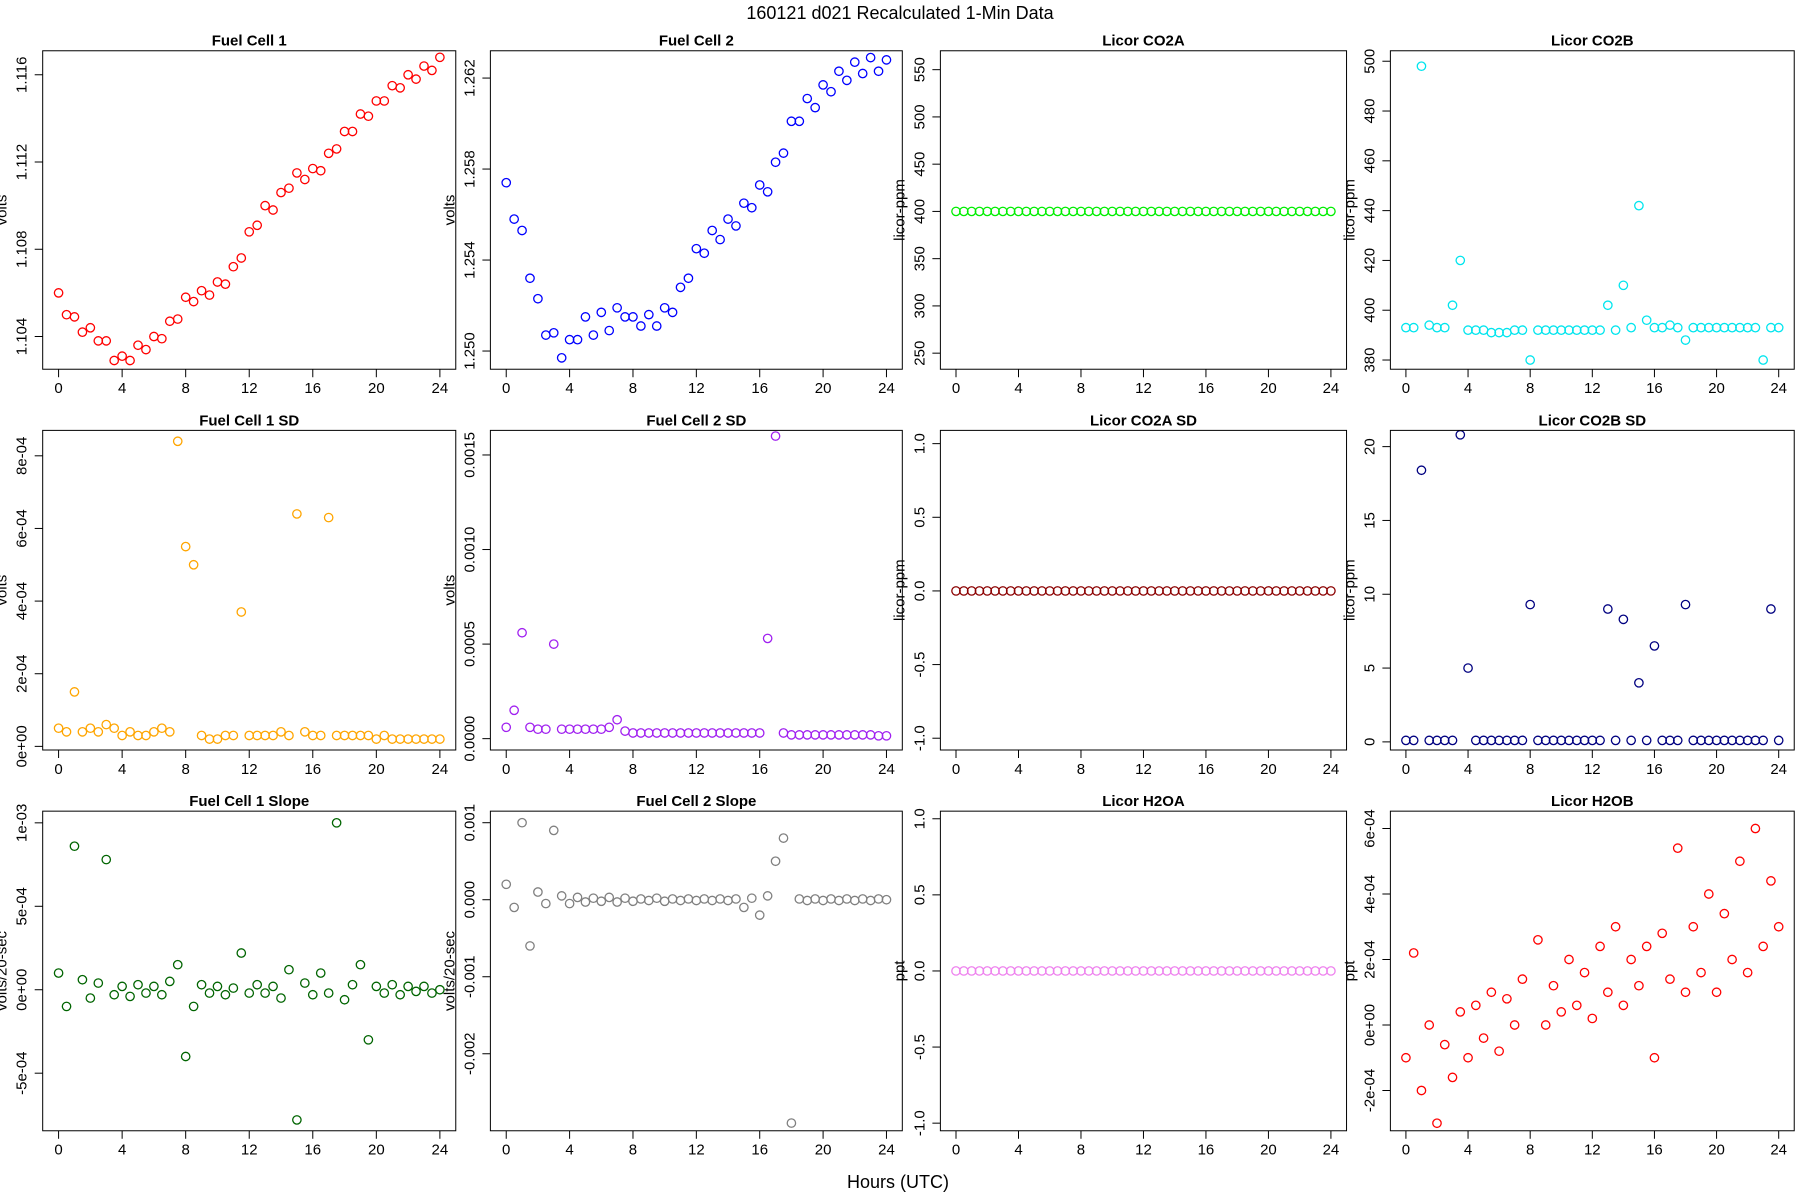 This screenshot has width=1800, height=1200. What do you see at coordinates (1592, 1150) in the screenshot?
I see `x-tick-label: 12` at bounding box center [1592, 1150].